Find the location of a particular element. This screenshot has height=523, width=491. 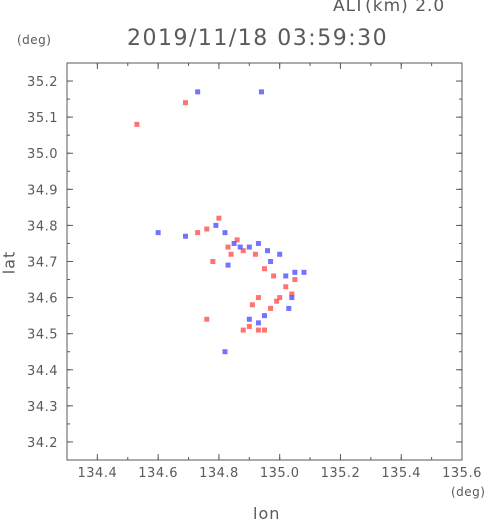

y-tick-label: 35.2 is located at coordinates (42, 82).